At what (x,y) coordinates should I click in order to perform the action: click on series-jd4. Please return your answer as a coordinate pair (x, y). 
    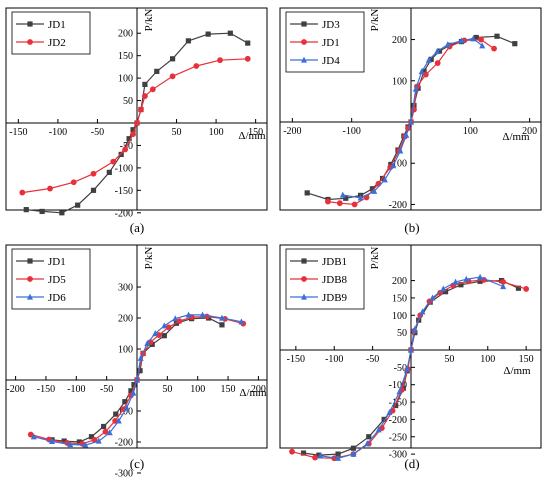
    Looking at the image, I should click on (412, 118).